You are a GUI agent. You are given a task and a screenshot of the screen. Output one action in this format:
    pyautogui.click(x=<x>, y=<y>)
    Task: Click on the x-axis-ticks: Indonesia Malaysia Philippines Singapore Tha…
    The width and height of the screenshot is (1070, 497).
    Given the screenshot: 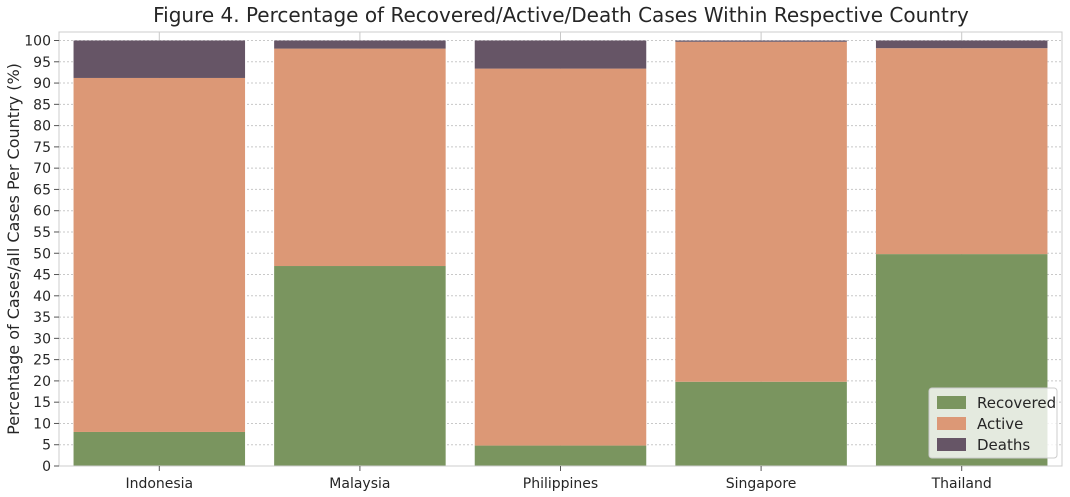 What is the action you would take?
    pyautogui.click(x=558, y=479)
    